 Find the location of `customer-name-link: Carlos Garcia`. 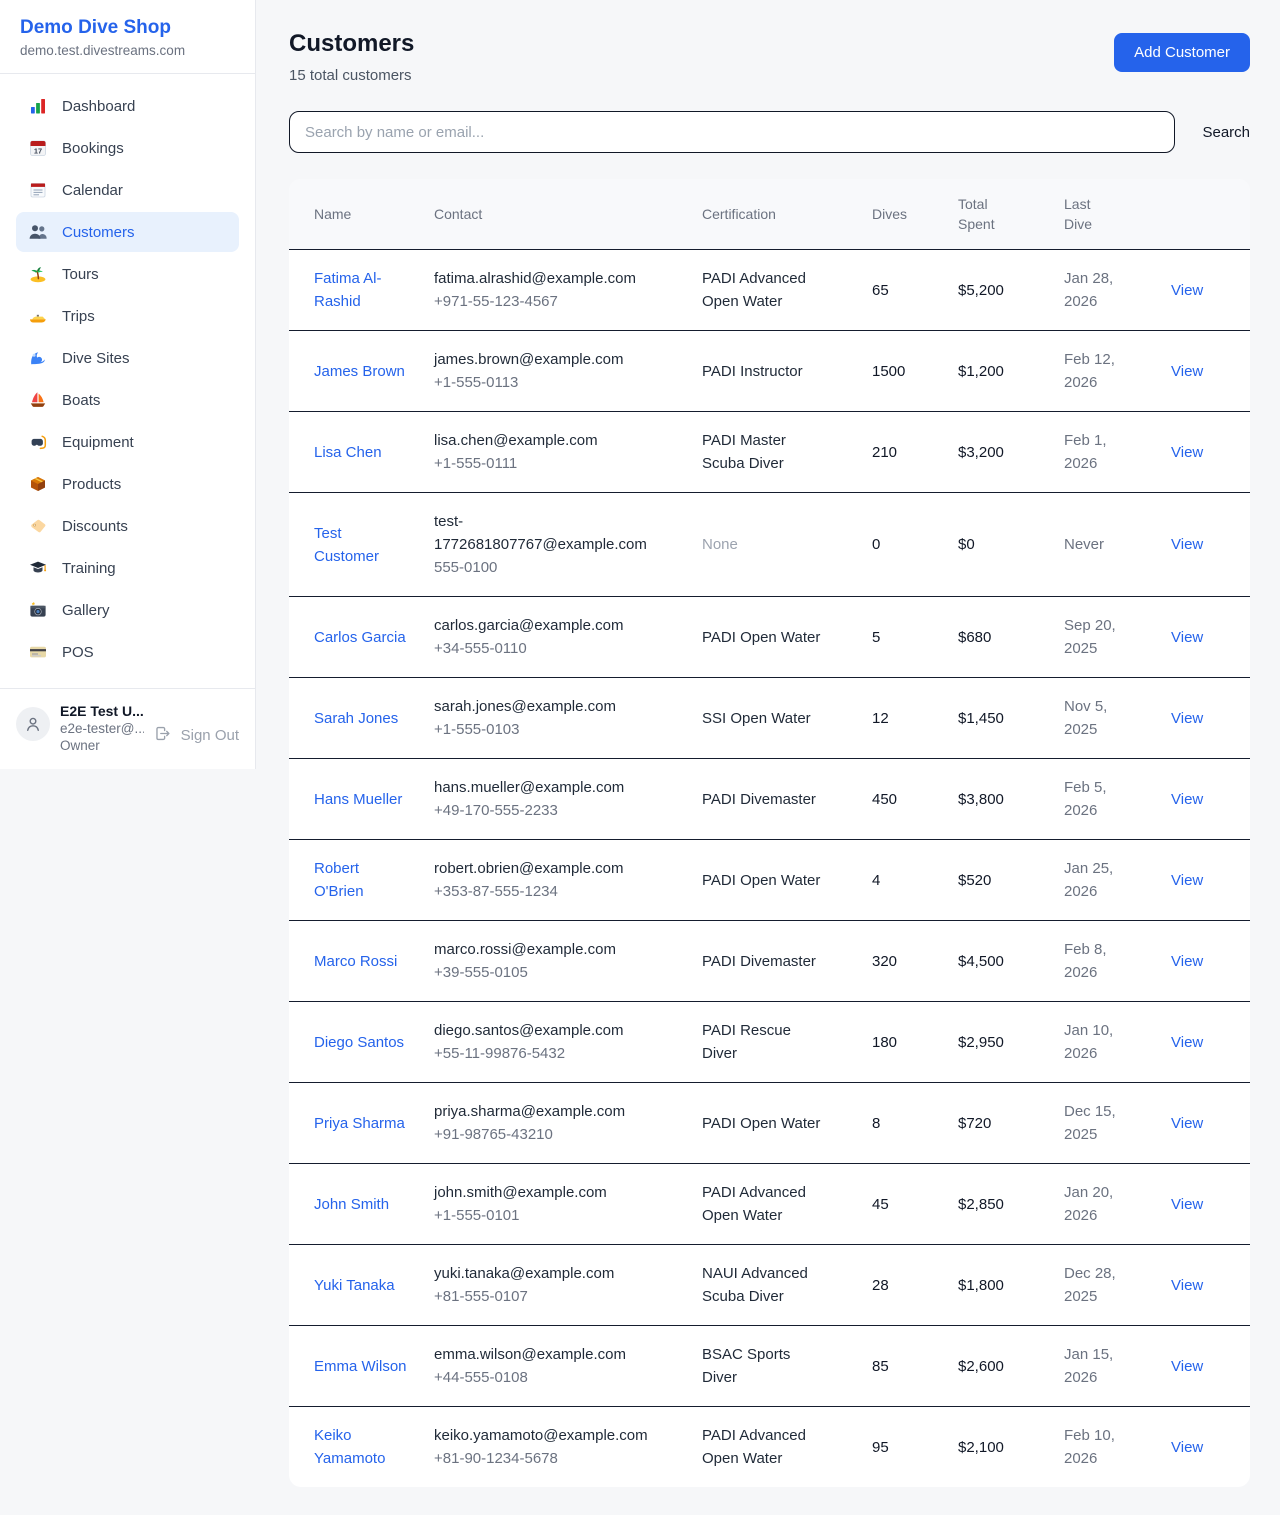

customer-name-link: Carlos Garcia is located at coordinates (360, 637).